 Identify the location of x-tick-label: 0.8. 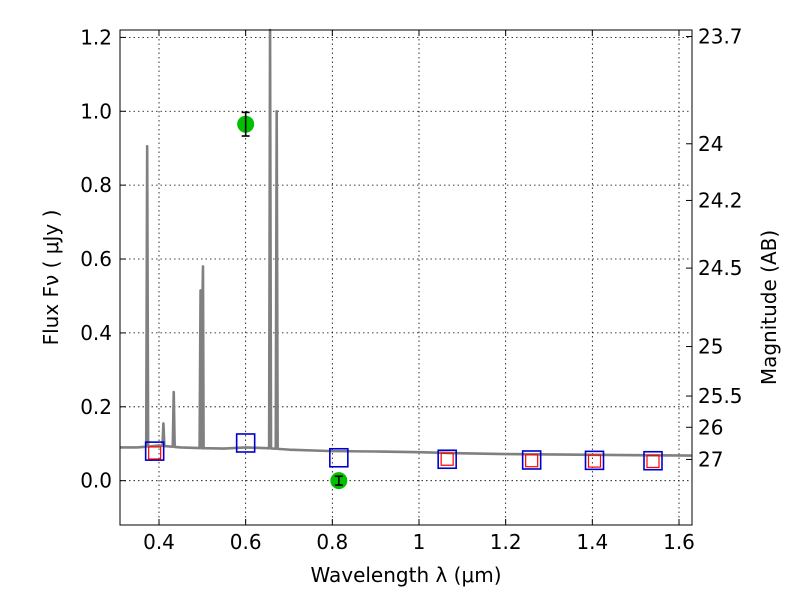
(332, 542).